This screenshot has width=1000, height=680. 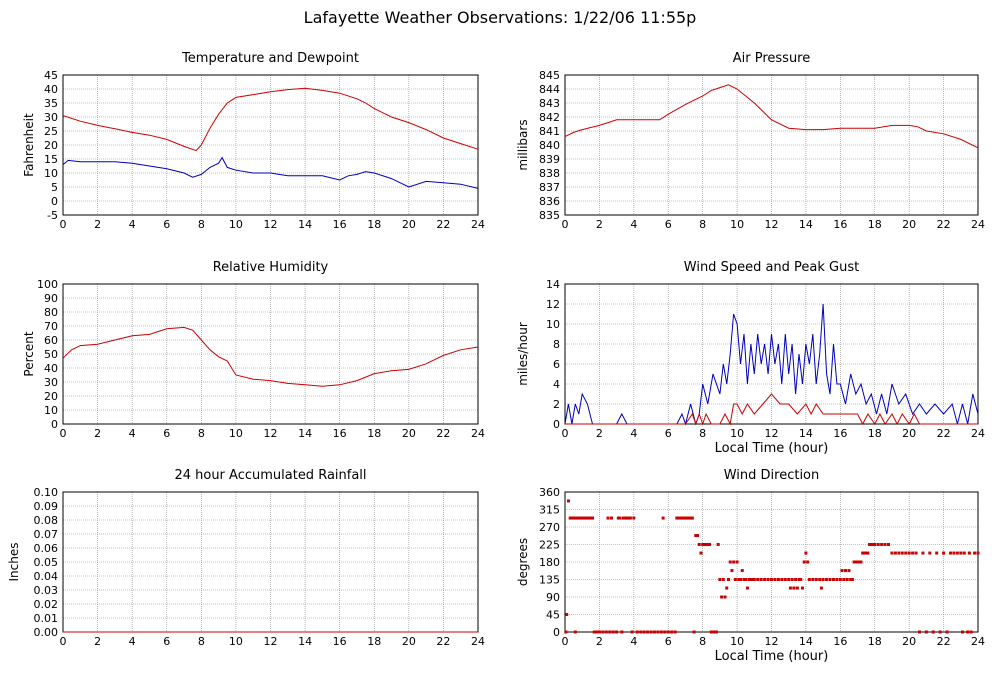 I want to click on x-tick-label: 20, so click(x=409, y=224).